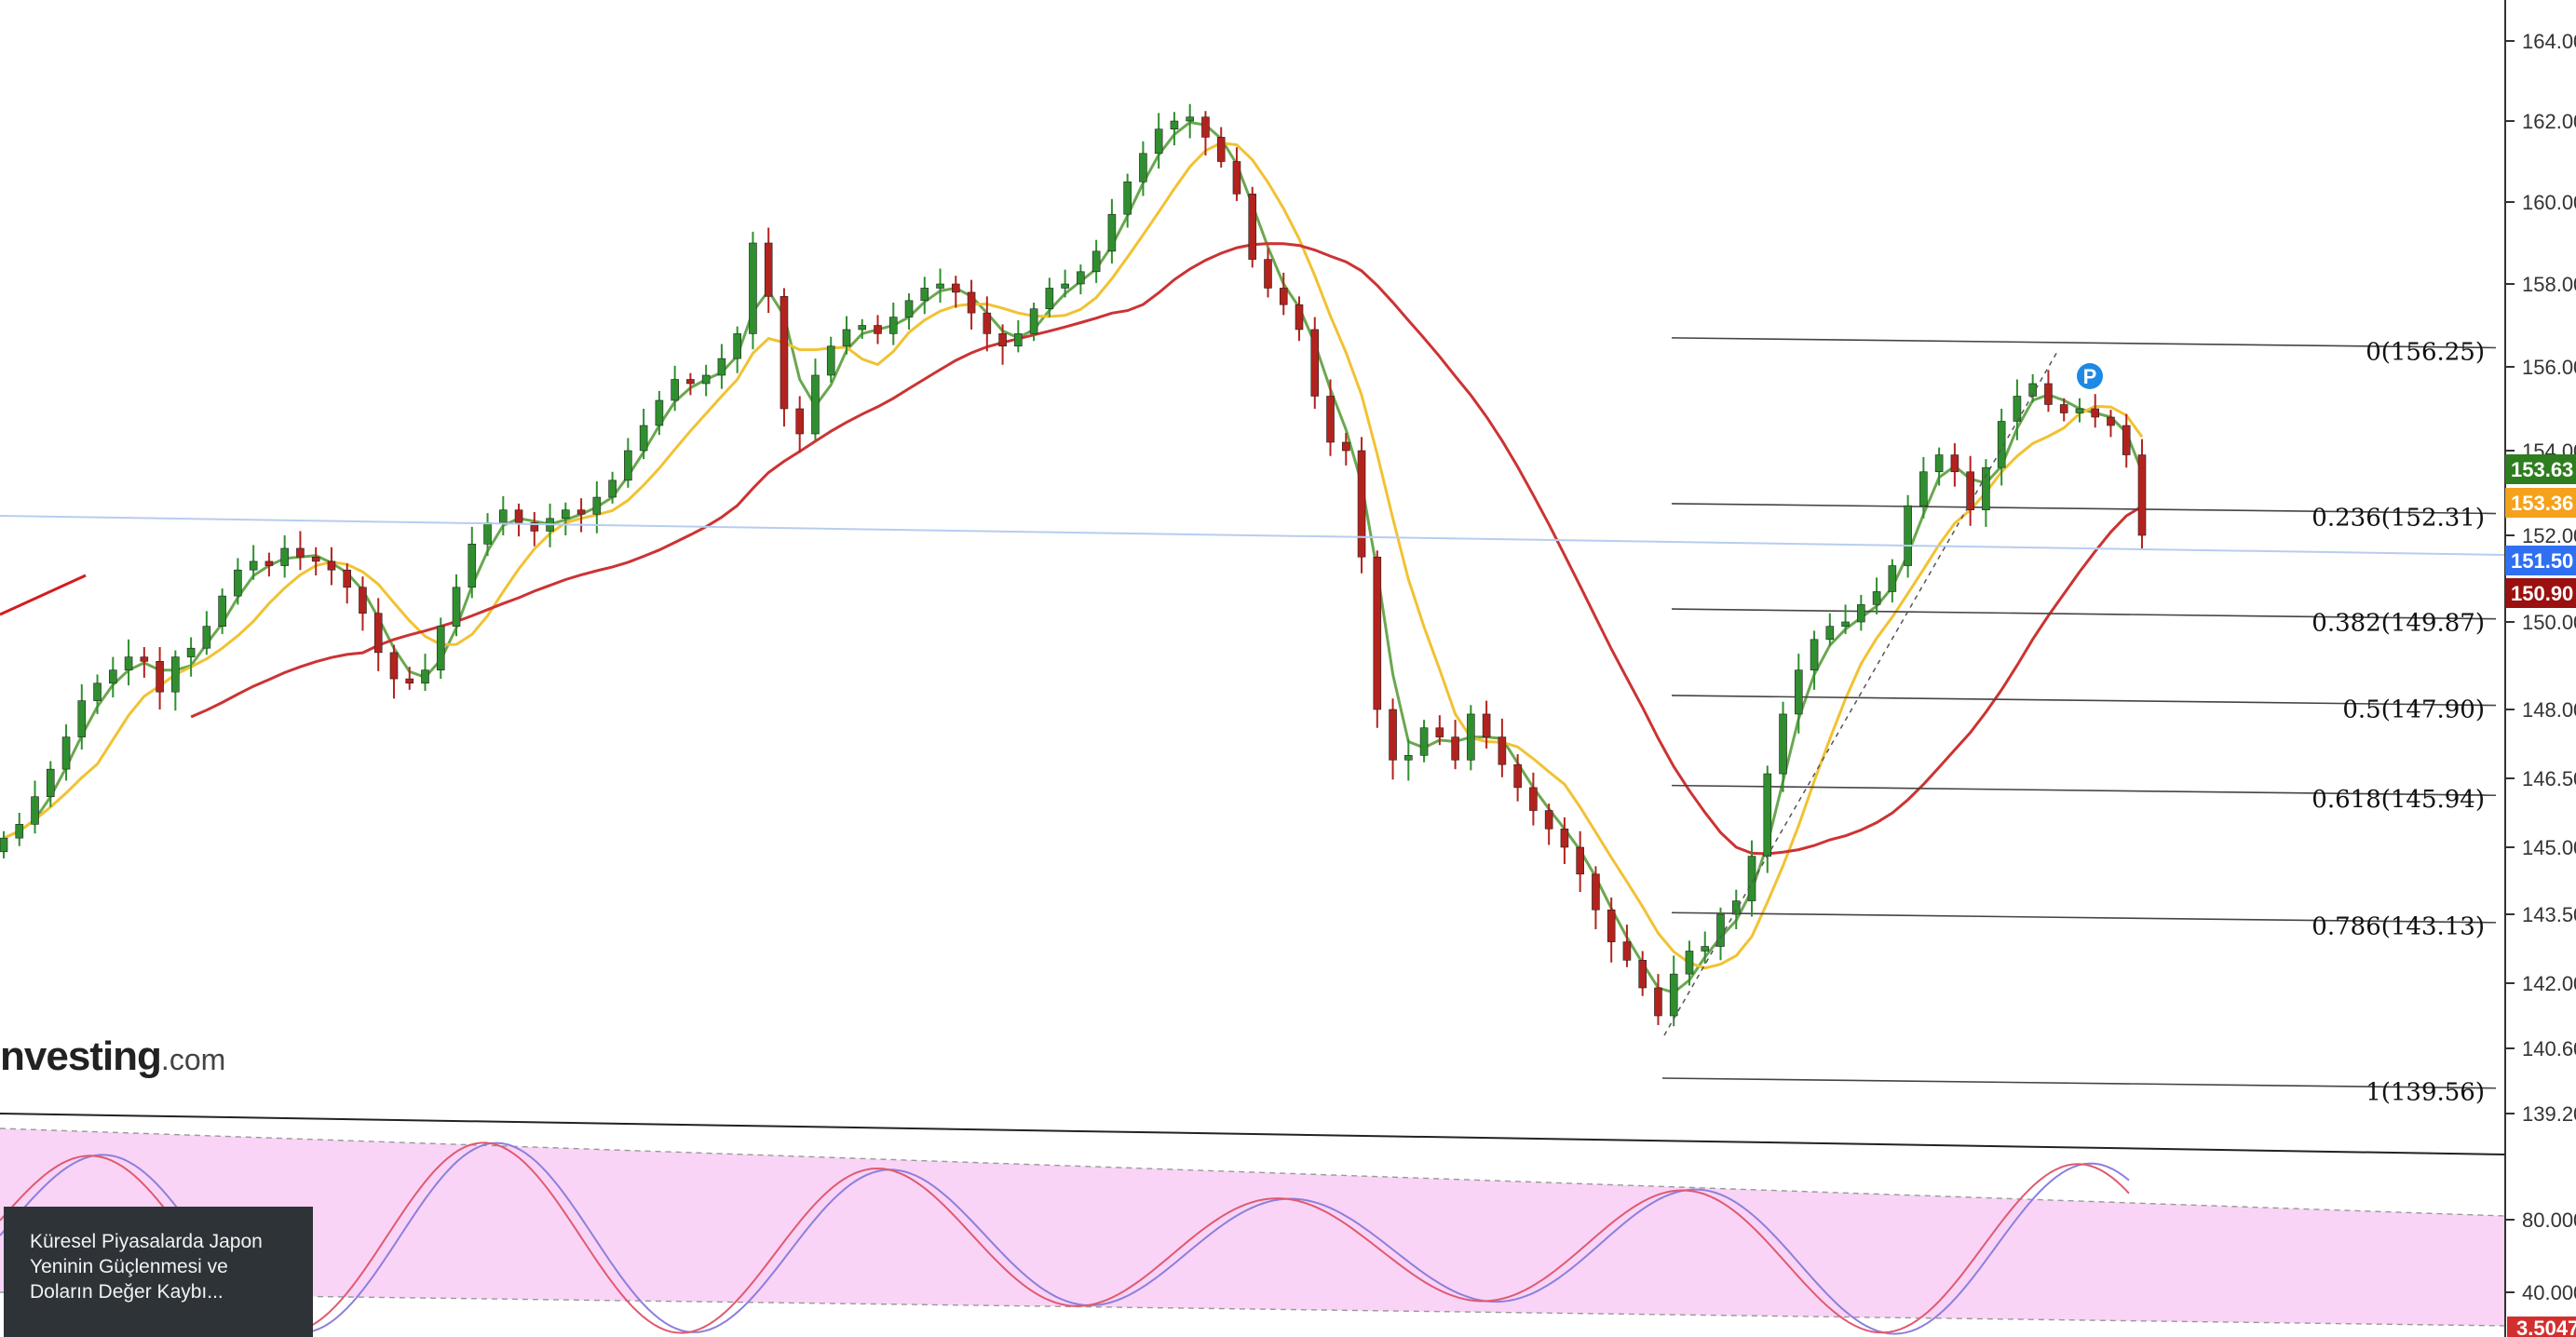 Image resolution: width=2576 pixels, height=1337 pixels. I want to click on support-line, so click(1253, 535).